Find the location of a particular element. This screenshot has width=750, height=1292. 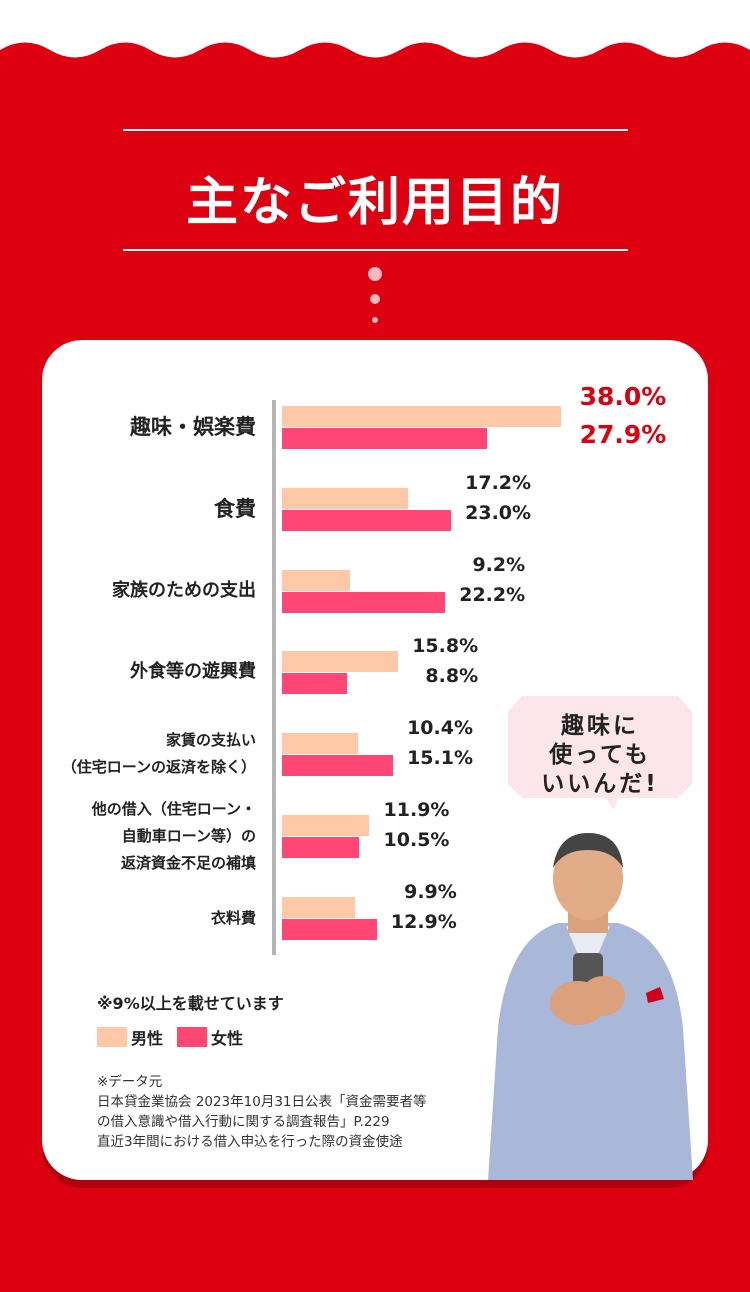

value-label-female: 22.2% is located at coordinates (492, 594).